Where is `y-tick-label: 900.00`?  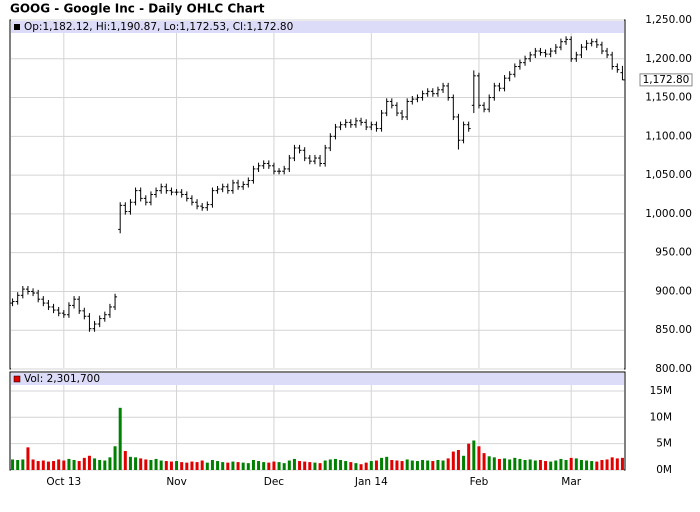 y-tick-label: 900.00 is located at coordinates (673, 291).